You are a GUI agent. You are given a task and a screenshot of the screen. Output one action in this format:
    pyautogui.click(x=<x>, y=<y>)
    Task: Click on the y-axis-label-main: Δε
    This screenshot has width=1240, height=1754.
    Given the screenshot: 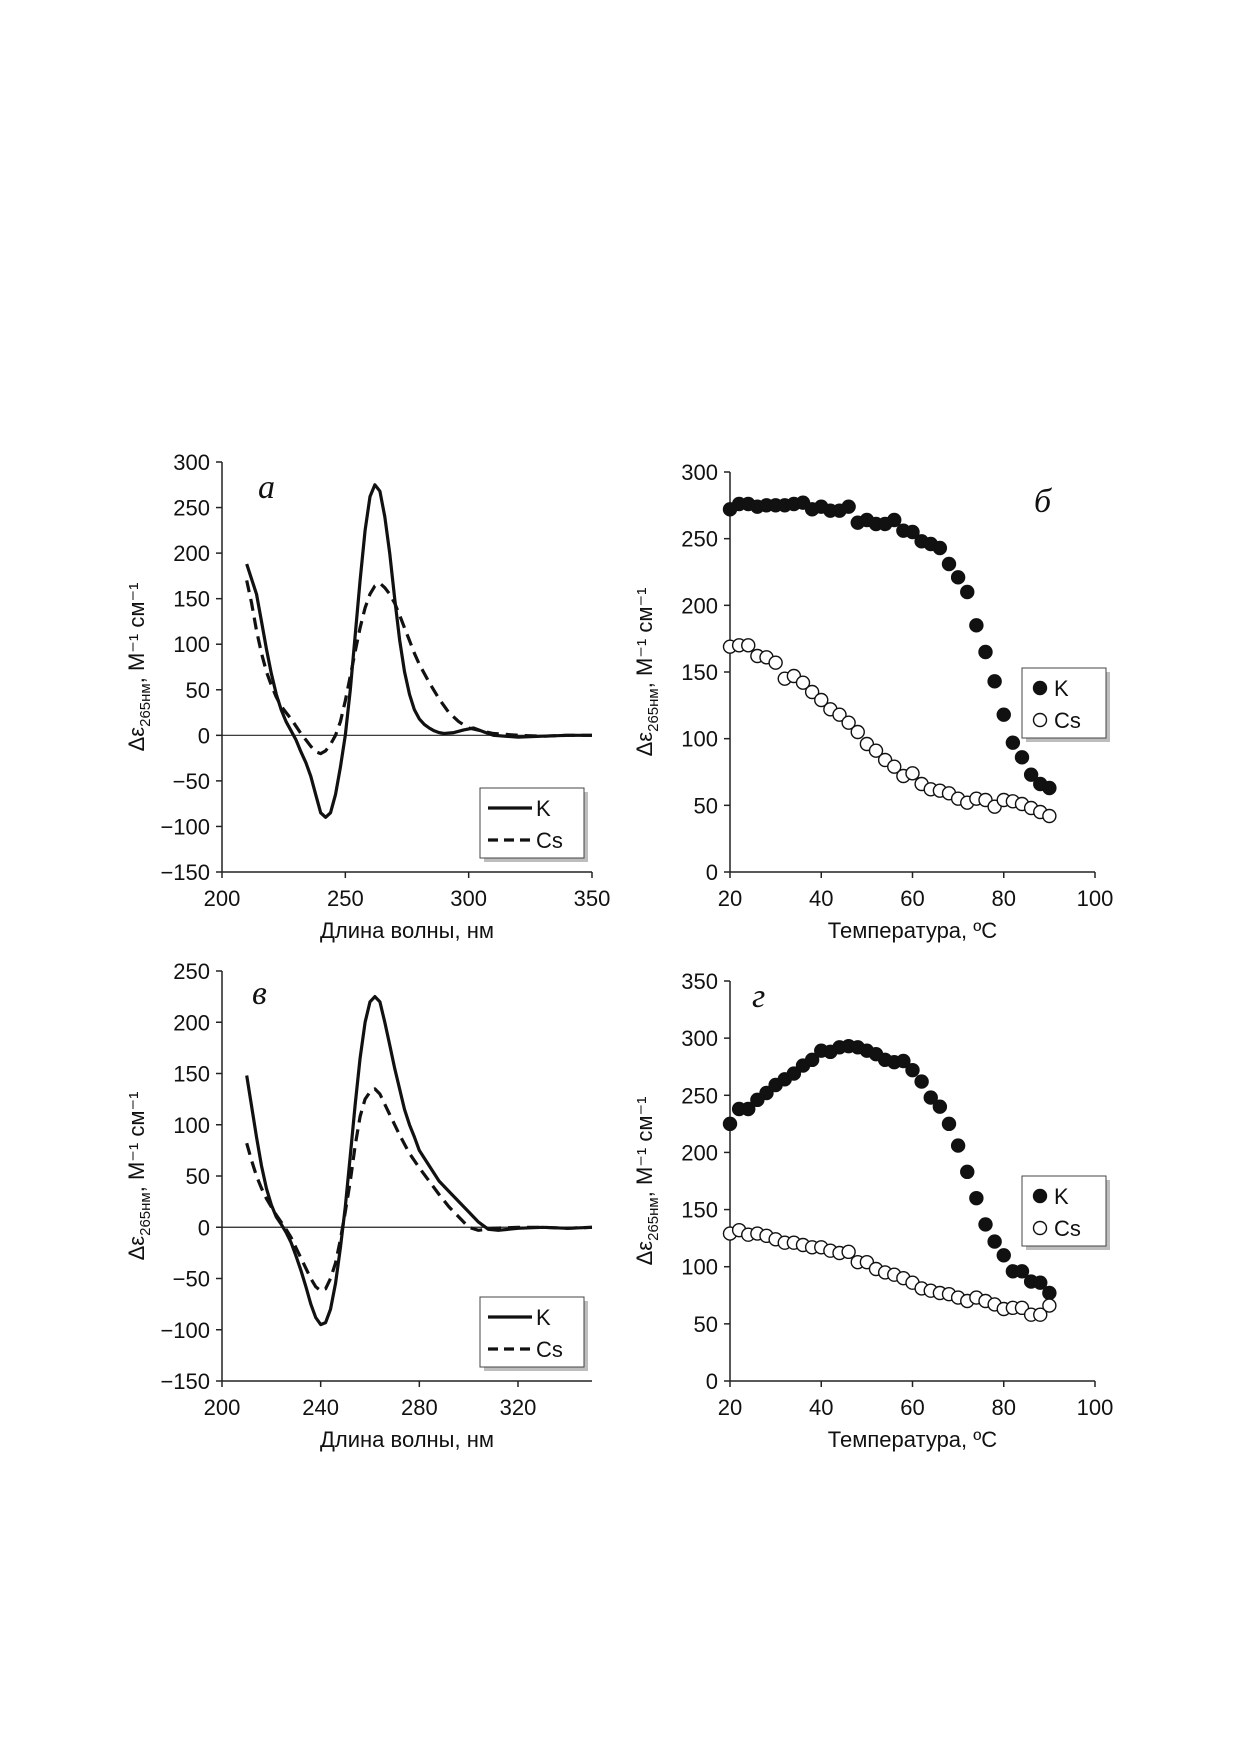 What is the action you would take?
    pyautogui.click(x=136, y=1248)
    